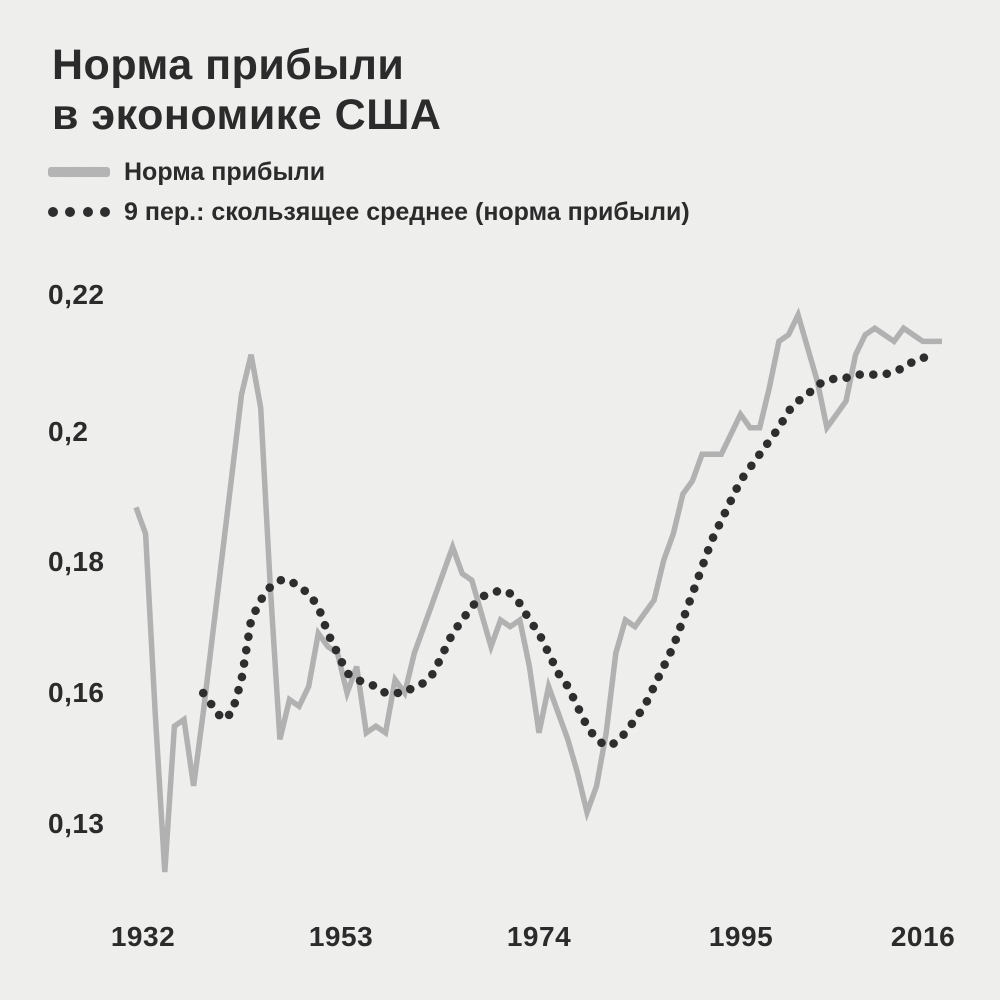 The width and height of the screenshot is (1000, 1000). I want to click on chart-title-line1: Норма прибыли, so click(228, 65).